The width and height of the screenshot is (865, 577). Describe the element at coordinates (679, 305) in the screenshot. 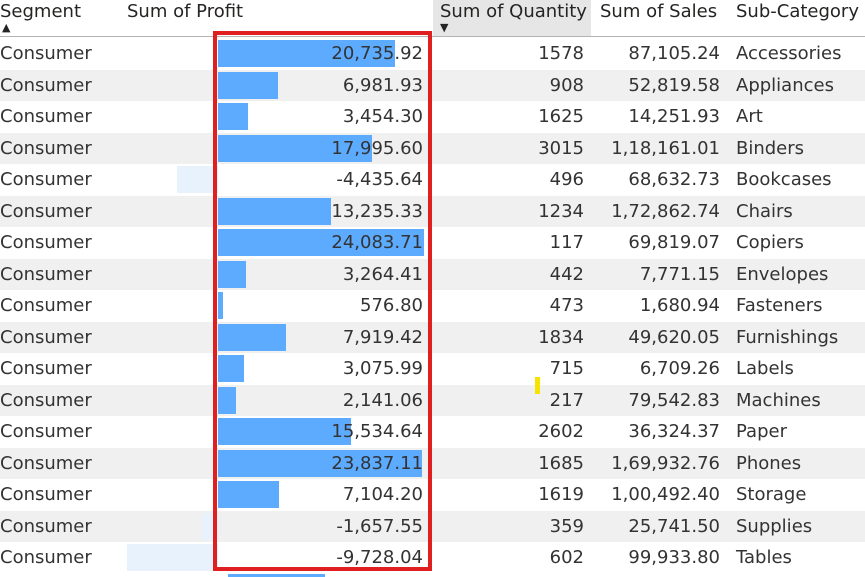

I see `sales-cell: 1,680.94` at that location.